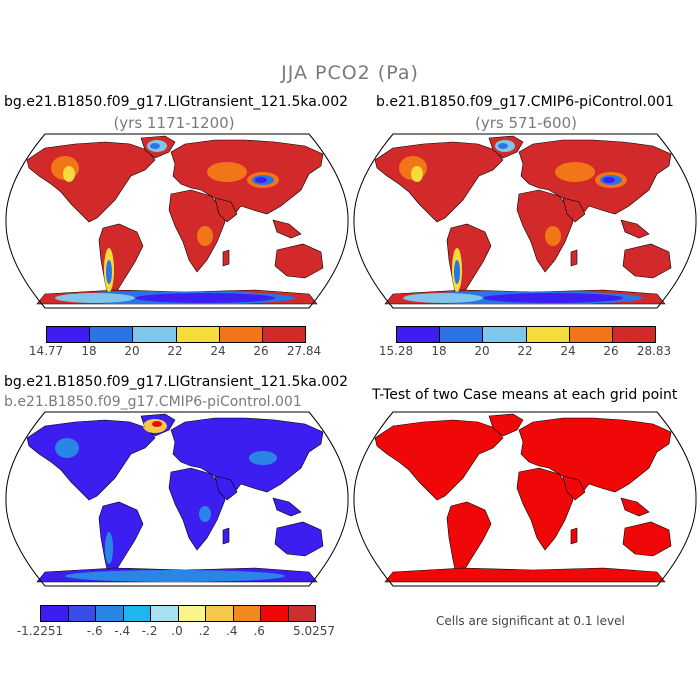 Image resolution: width=700 pixels, height=700 pixels. I want to click on colorbar-tick-label: -.2, so click(149, 631).